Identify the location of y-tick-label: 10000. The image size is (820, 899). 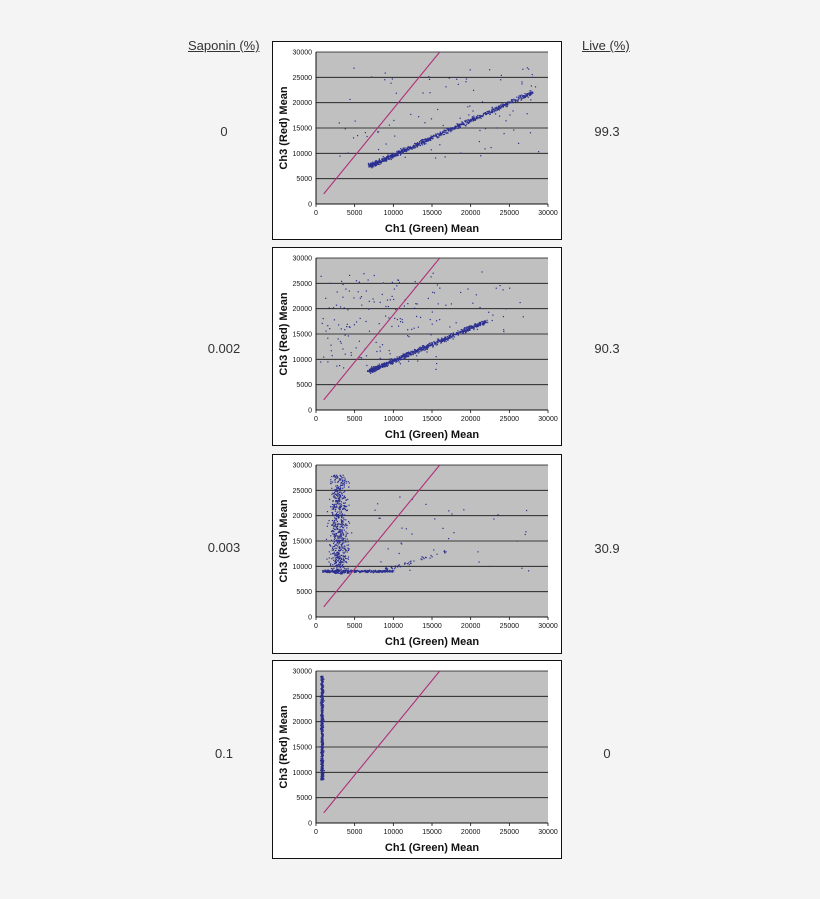
(303, 360).